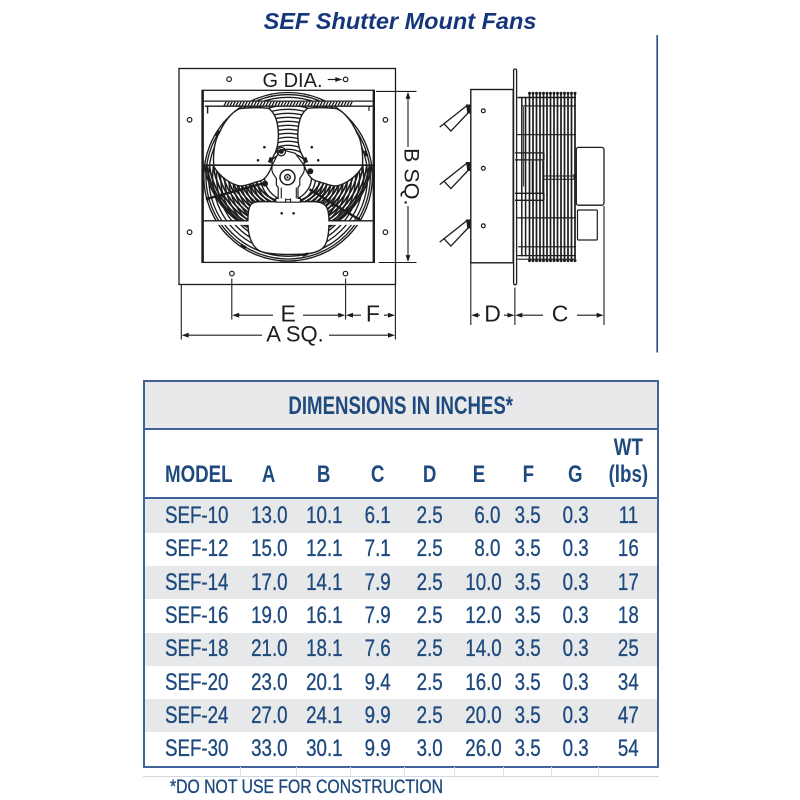 This screenshot has height=800, width=800. I want to click on svg-text: C, so click(560, 314).